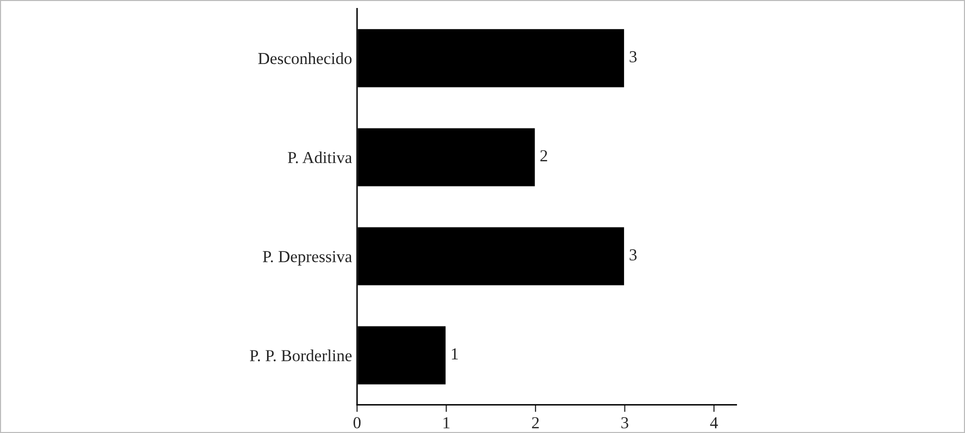 This screenshot has width=965, height=433. Describe the element at coordinates (455, 354) in the screenshot. I see `data-label: 1` at that location.